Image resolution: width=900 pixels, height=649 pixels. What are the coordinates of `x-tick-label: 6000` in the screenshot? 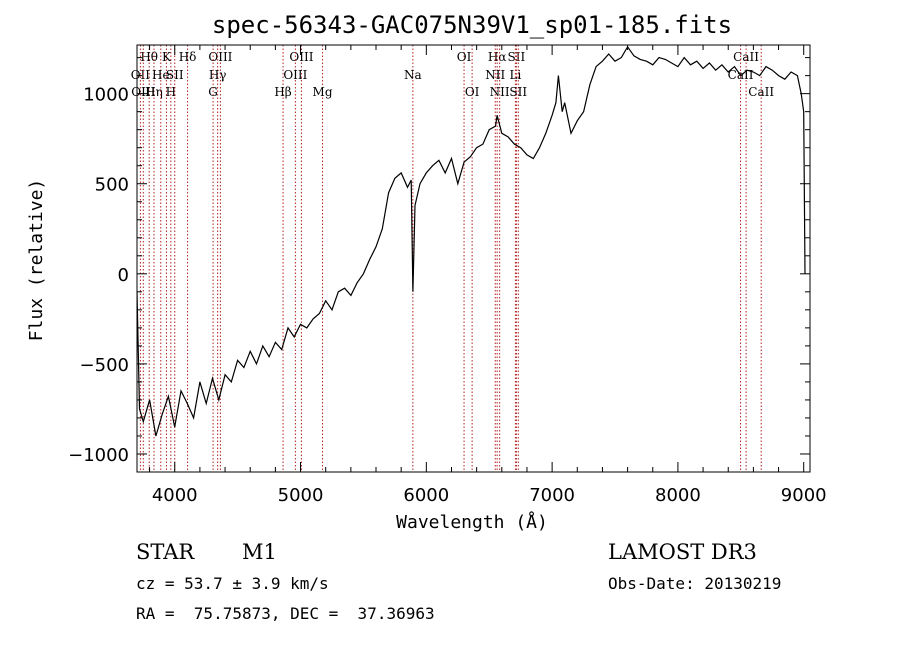 It's located at (426, 495).